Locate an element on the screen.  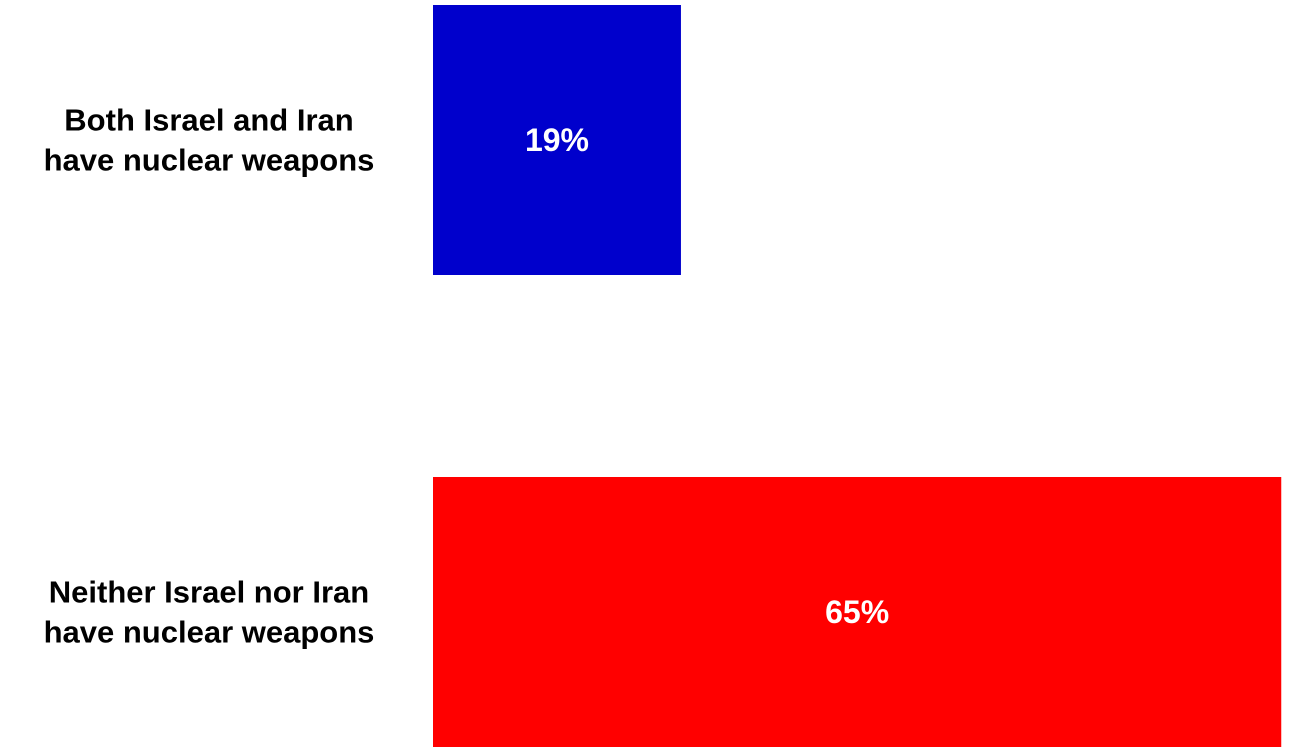
data-label-2: 65% is located at coordinates (857, 612).